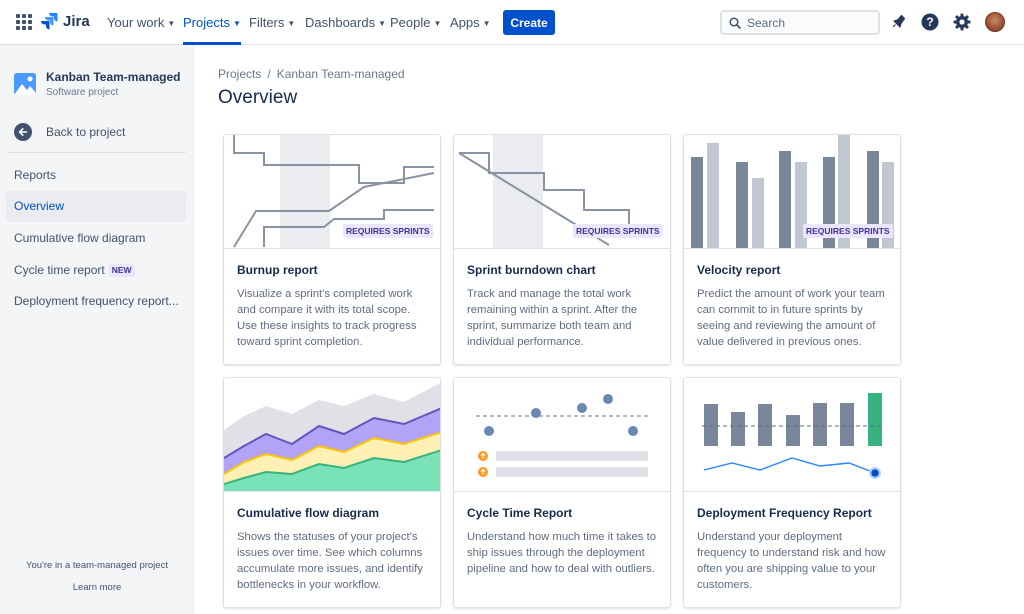 This screenshot has height=614, width=1024. I want to click on card-title: Burnup report, so click(277, 270).